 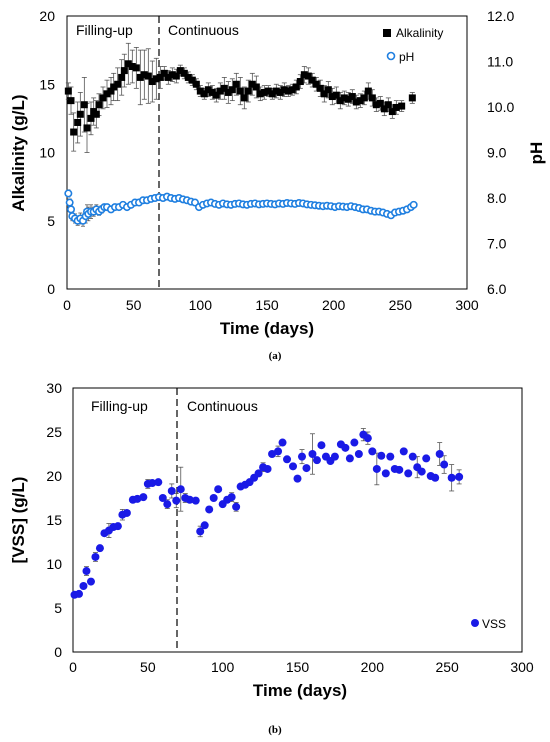 I want to click on panel-a-x-axis-title: Time (days), so click(x=267, y=328).